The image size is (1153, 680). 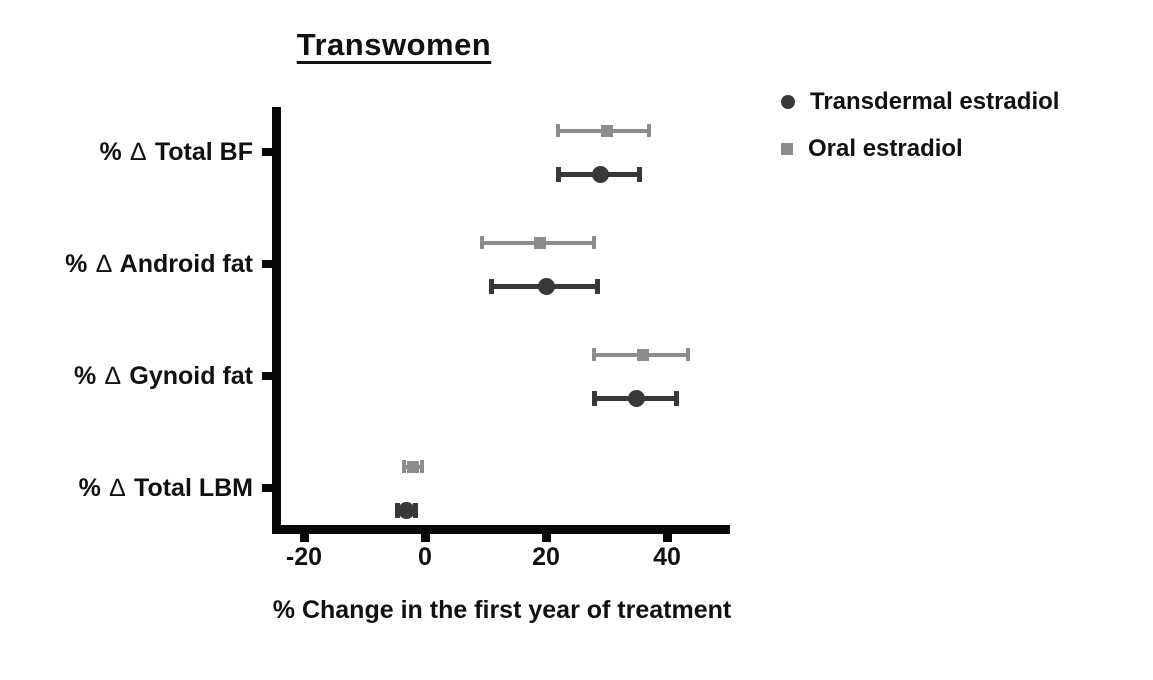 What do you see at coordinates (920, 125) in the screenshot?
I see `legend: Transdermal estradiol Oral estradiol` at bounding box center [920, 125].